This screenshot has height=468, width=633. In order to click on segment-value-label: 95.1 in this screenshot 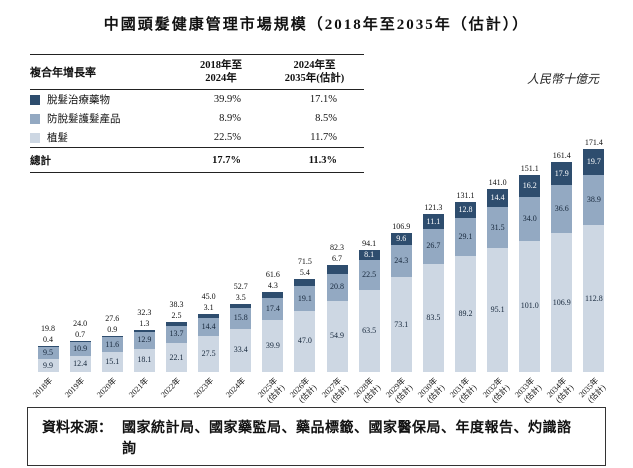, I will do `click(497, 310)`.